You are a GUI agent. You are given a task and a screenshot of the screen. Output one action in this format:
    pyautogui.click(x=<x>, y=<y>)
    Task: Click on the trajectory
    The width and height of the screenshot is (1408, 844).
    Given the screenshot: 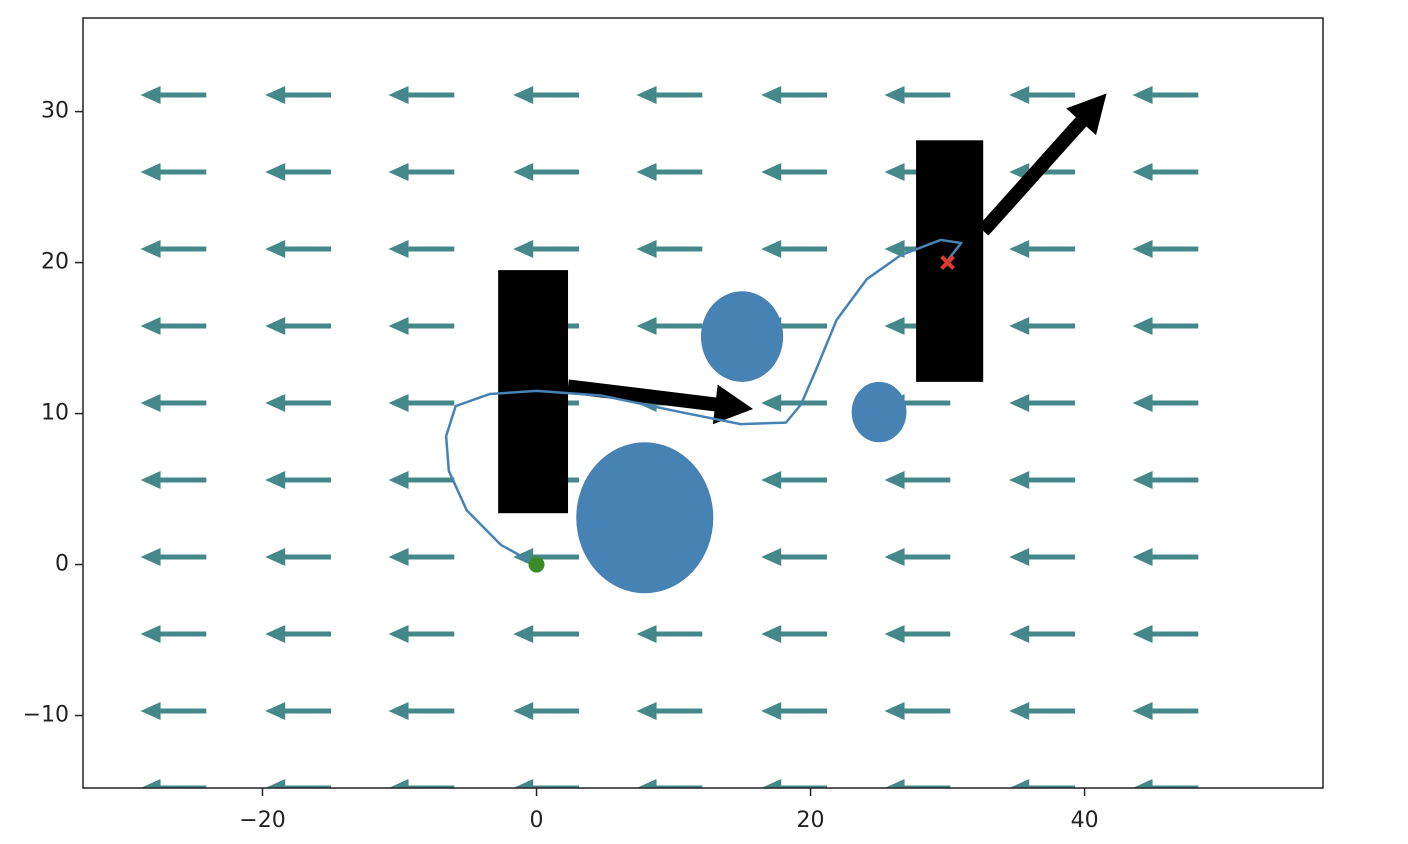 What is the action you would take?
    pyautogui.click(x=703, y=402)
    